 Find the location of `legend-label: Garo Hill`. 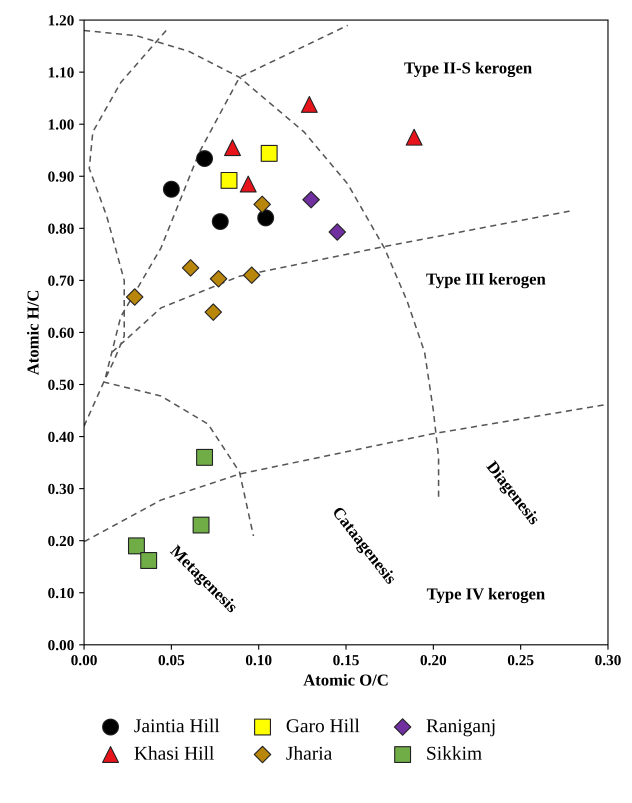

legend-label: Garo Hill is located at coordinates (323, 725).